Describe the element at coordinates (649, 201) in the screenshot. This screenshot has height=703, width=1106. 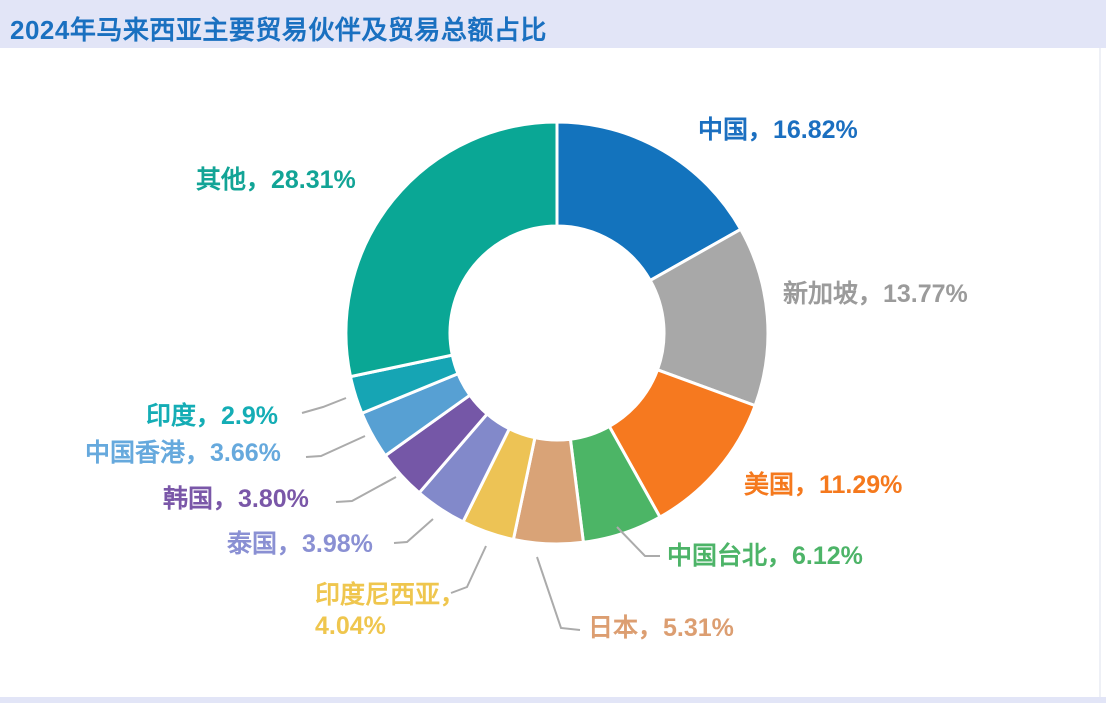
I see `donut-slice-中国` at that location.